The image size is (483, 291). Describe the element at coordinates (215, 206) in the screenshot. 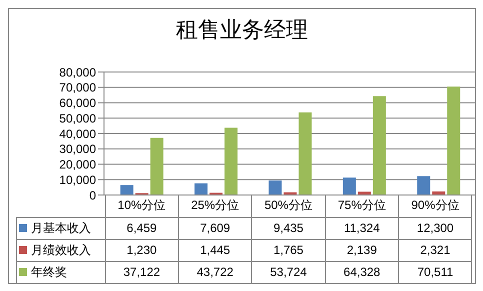

I see `x-tick-label: 25%分位` at that location.